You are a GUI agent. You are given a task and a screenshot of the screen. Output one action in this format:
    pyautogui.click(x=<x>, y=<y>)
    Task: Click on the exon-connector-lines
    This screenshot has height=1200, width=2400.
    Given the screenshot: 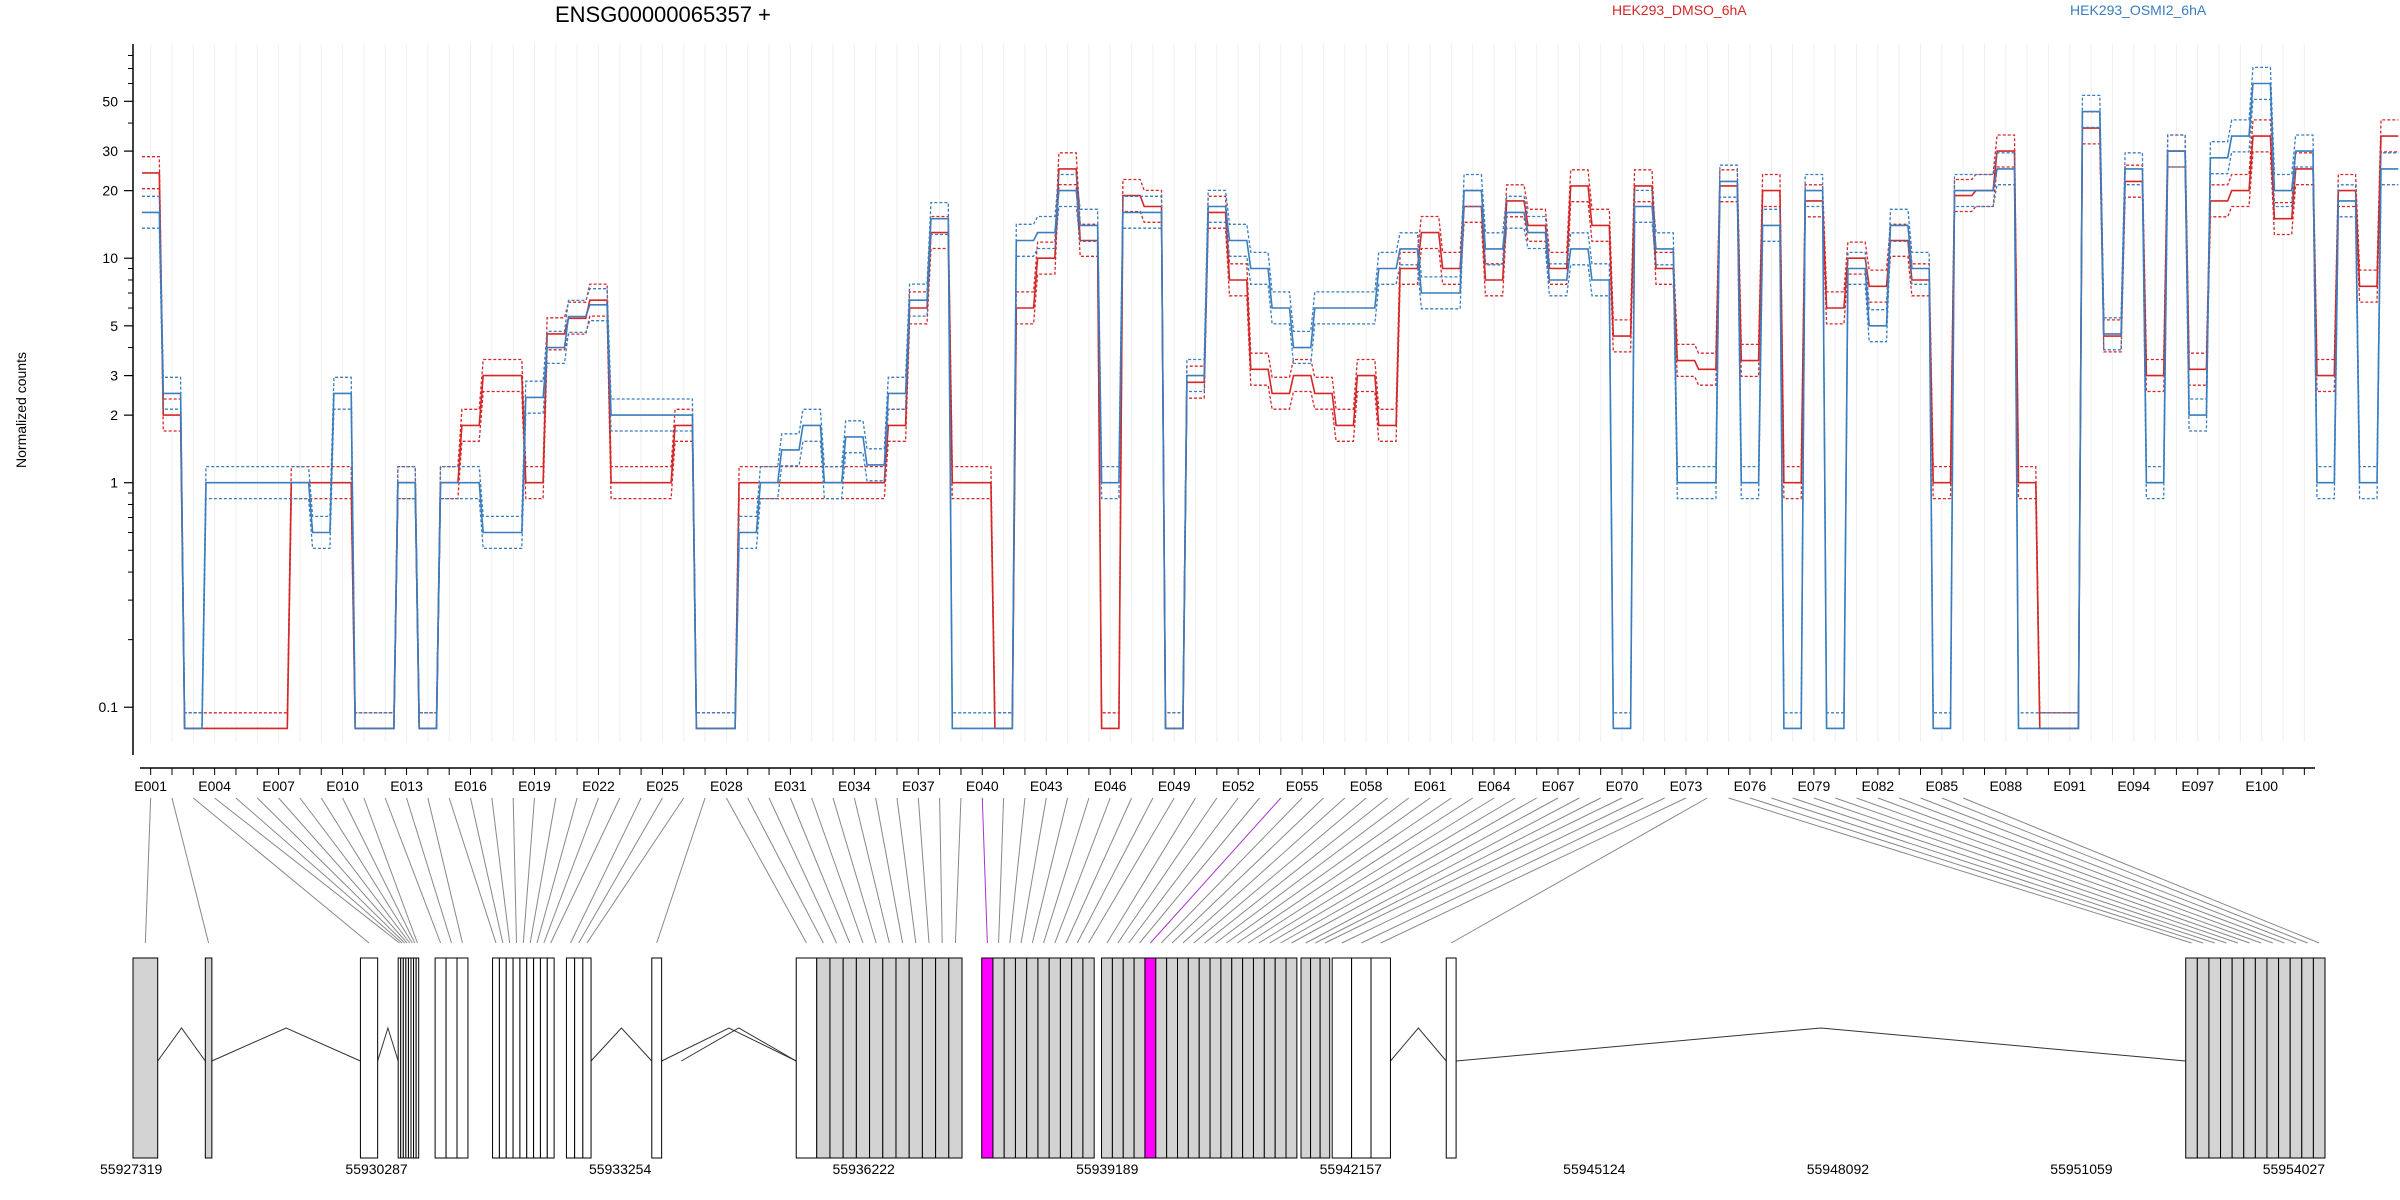 What is the action you would take?
    pyautogui.click(x=1232, y=870)
    